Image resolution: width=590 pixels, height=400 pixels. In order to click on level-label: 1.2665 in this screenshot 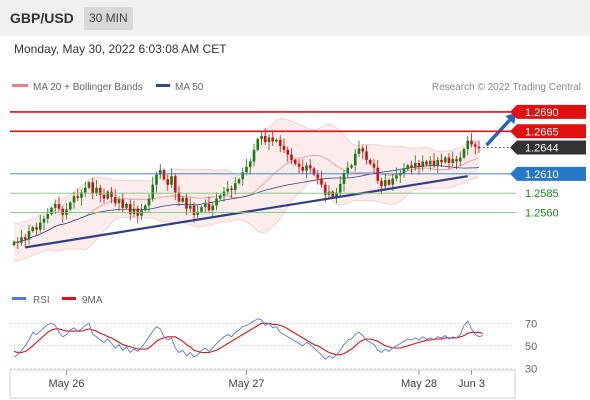, I will do `click(542, 132)`.